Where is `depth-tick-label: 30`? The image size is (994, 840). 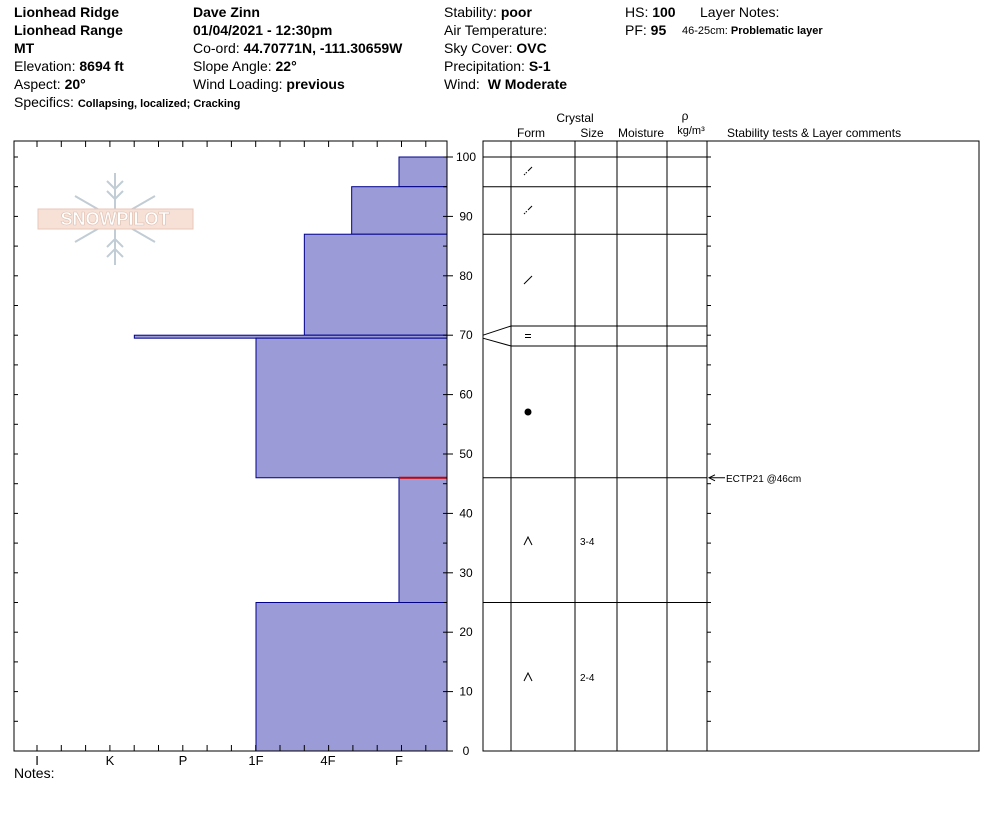 depth-tick-label: 30 is located at coordinates (466, 573).